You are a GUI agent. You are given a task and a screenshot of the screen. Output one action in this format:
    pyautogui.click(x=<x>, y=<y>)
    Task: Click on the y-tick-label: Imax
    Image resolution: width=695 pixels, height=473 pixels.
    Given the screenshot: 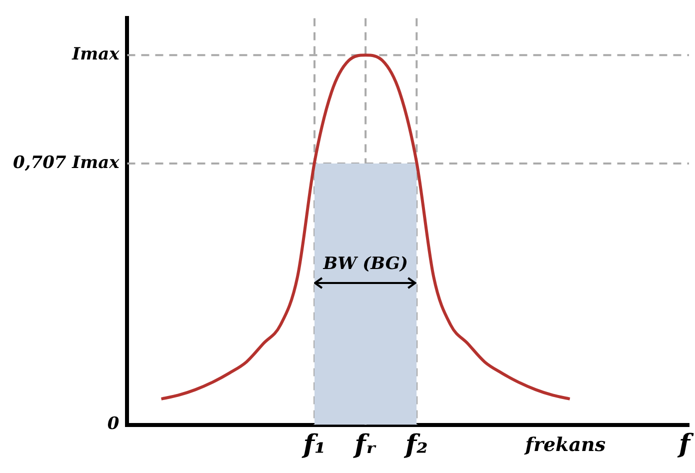 What is the action you would take?
    pyautogui.click(x=95, y=54)
    